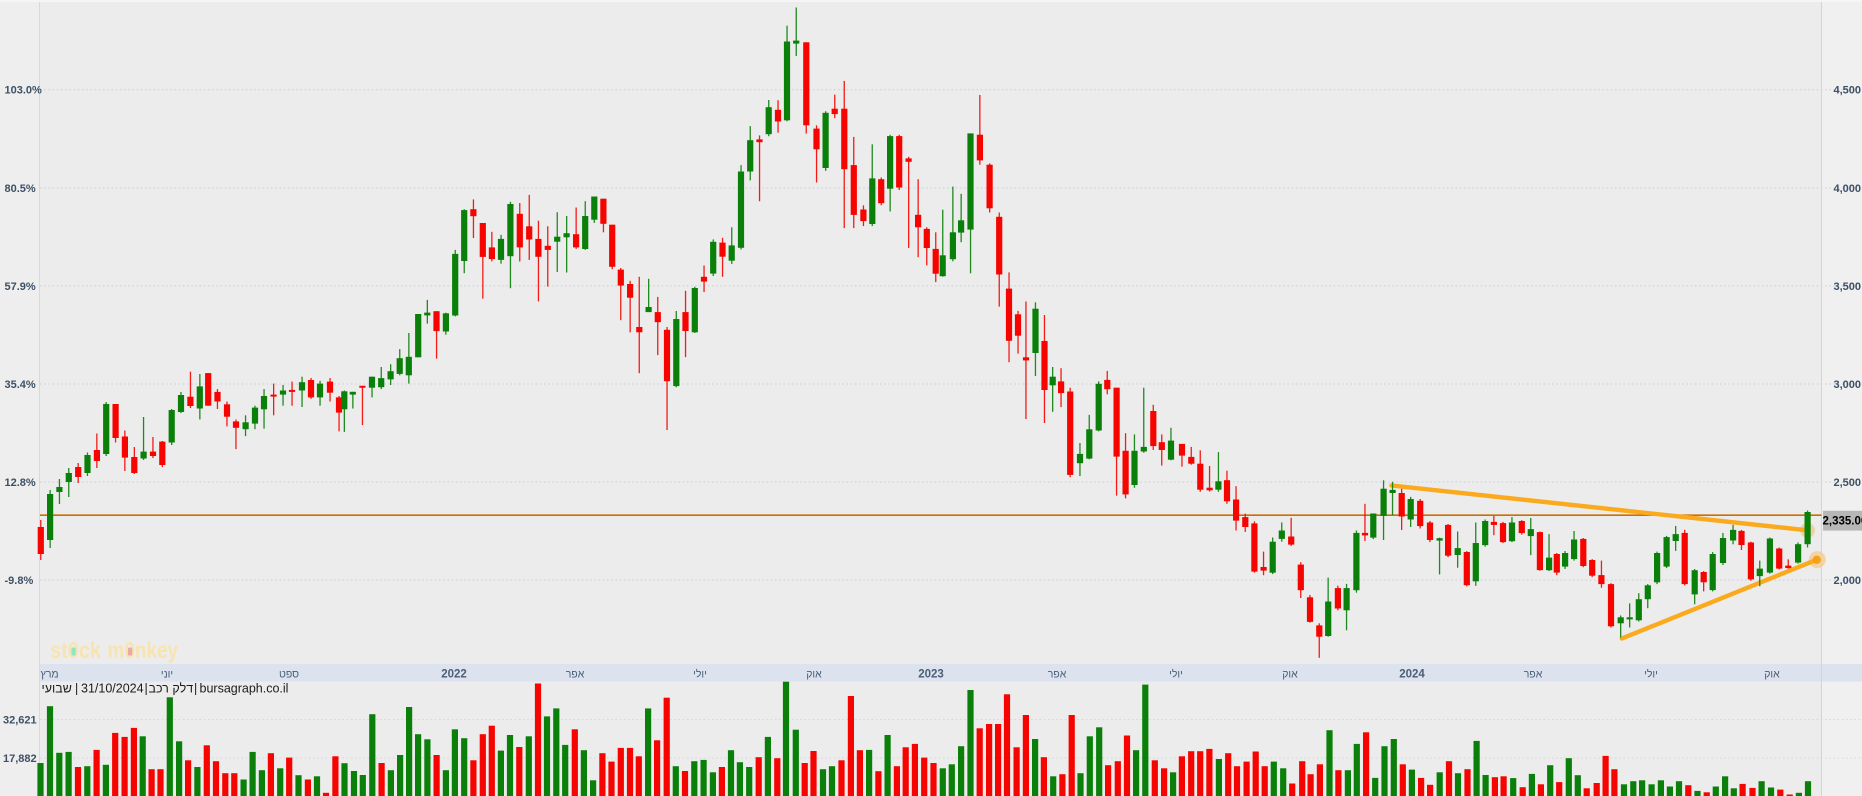 The image size is (1862, 796). I want to click on svg-text: 3,500, so click(1848, 287).